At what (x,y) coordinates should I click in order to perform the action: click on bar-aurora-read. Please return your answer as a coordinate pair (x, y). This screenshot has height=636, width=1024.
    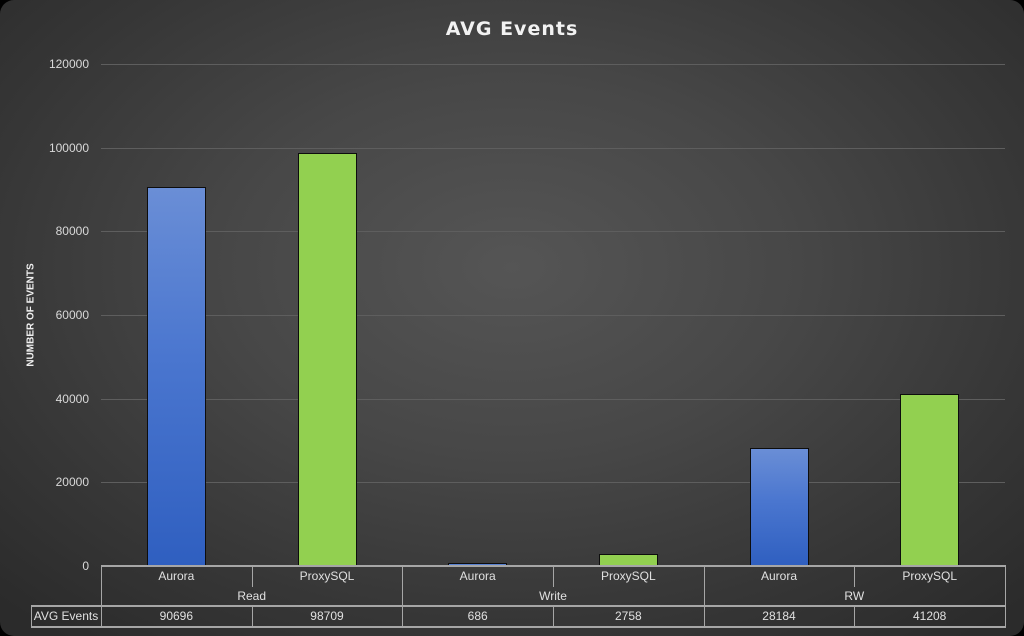
    Looking at the image, I should click on (176, 376).